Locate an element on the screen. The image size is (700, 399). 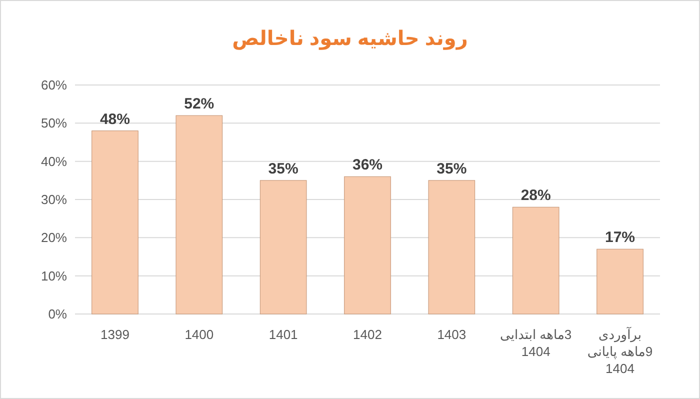
y-tick-label: 0% is located at coordinates (58, 314).